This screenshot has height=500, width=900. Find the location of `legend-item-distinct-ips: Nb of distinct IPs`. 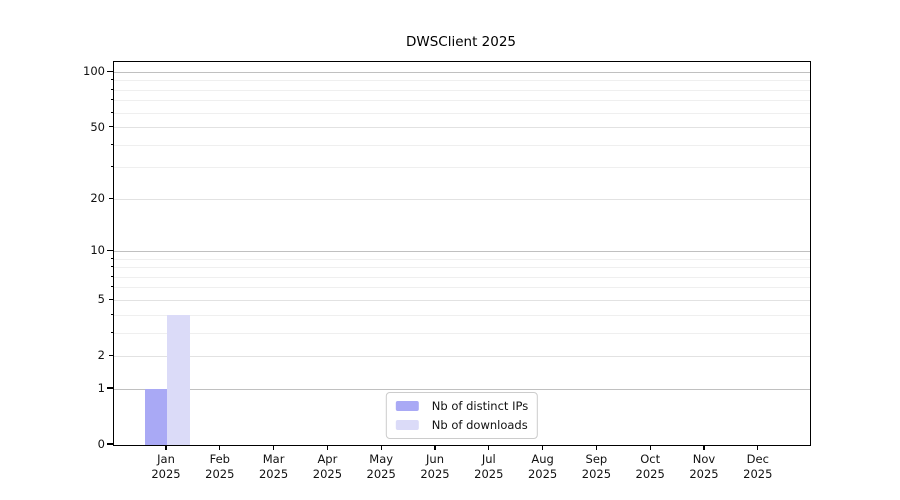

legend-item-distinct-ips: Nb of distinct IPs is located at coordinates (462, 406).